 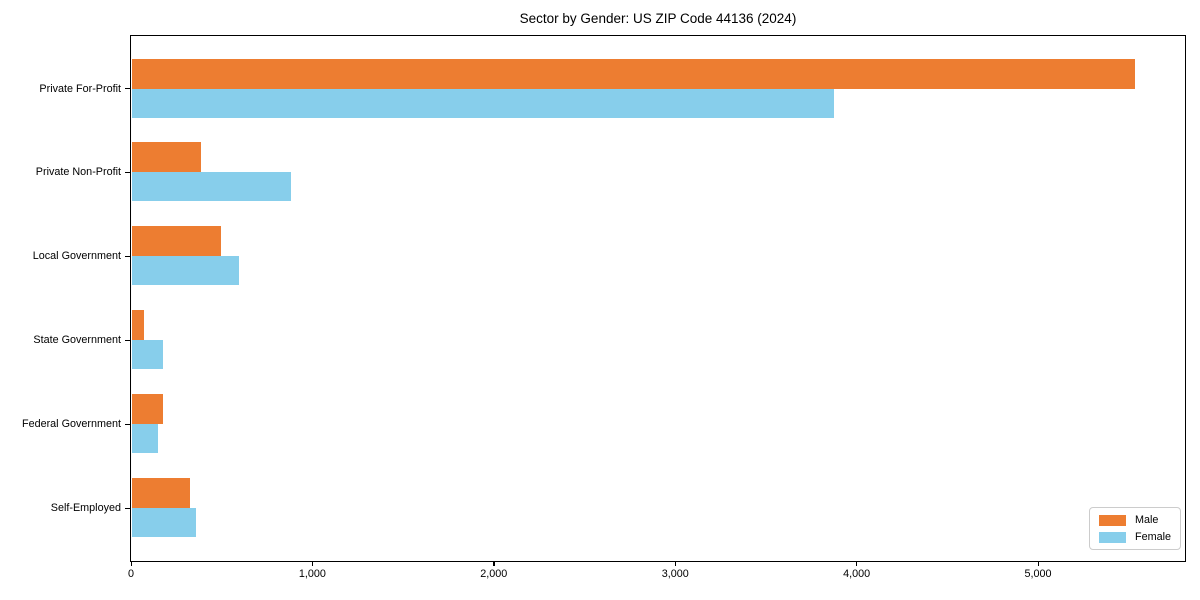 I want to click on x-tick-label: 2,000, so click(x=494, y=574).